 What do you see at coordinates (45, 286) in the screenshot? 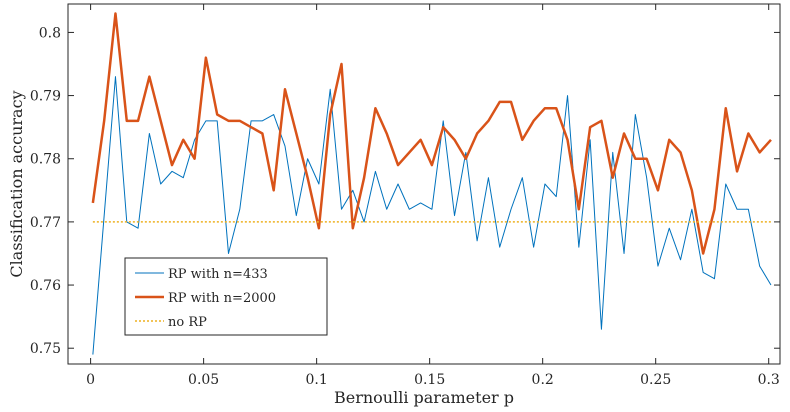
I see `y-tick-label: 0.76` at bounding box center [45, 286].